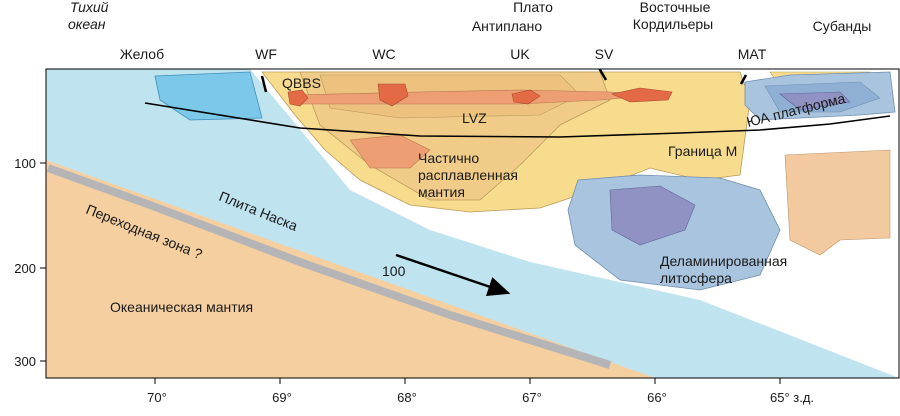 Image resolution: width=900 pixels, height=416 pixels. Describe the element at coordinates (842, 26) in the screenshot. I see `subandes-label: Субанды` at that location.